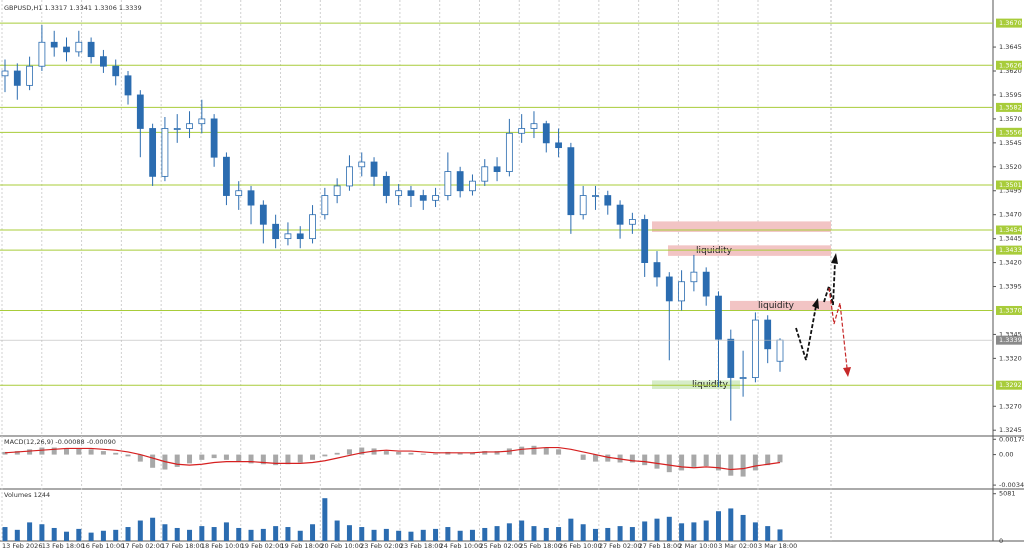 This screenshot has height=551, width=1024. Describe the element at coordinates (182, 546) in the screenshot. I see `x-tick-label: 17 Feb 18:00` at that location.